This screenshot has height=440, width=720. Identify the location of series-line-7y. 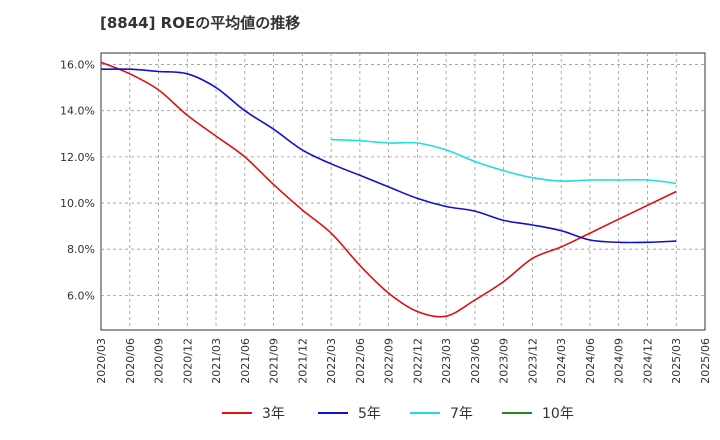
(504, 161).